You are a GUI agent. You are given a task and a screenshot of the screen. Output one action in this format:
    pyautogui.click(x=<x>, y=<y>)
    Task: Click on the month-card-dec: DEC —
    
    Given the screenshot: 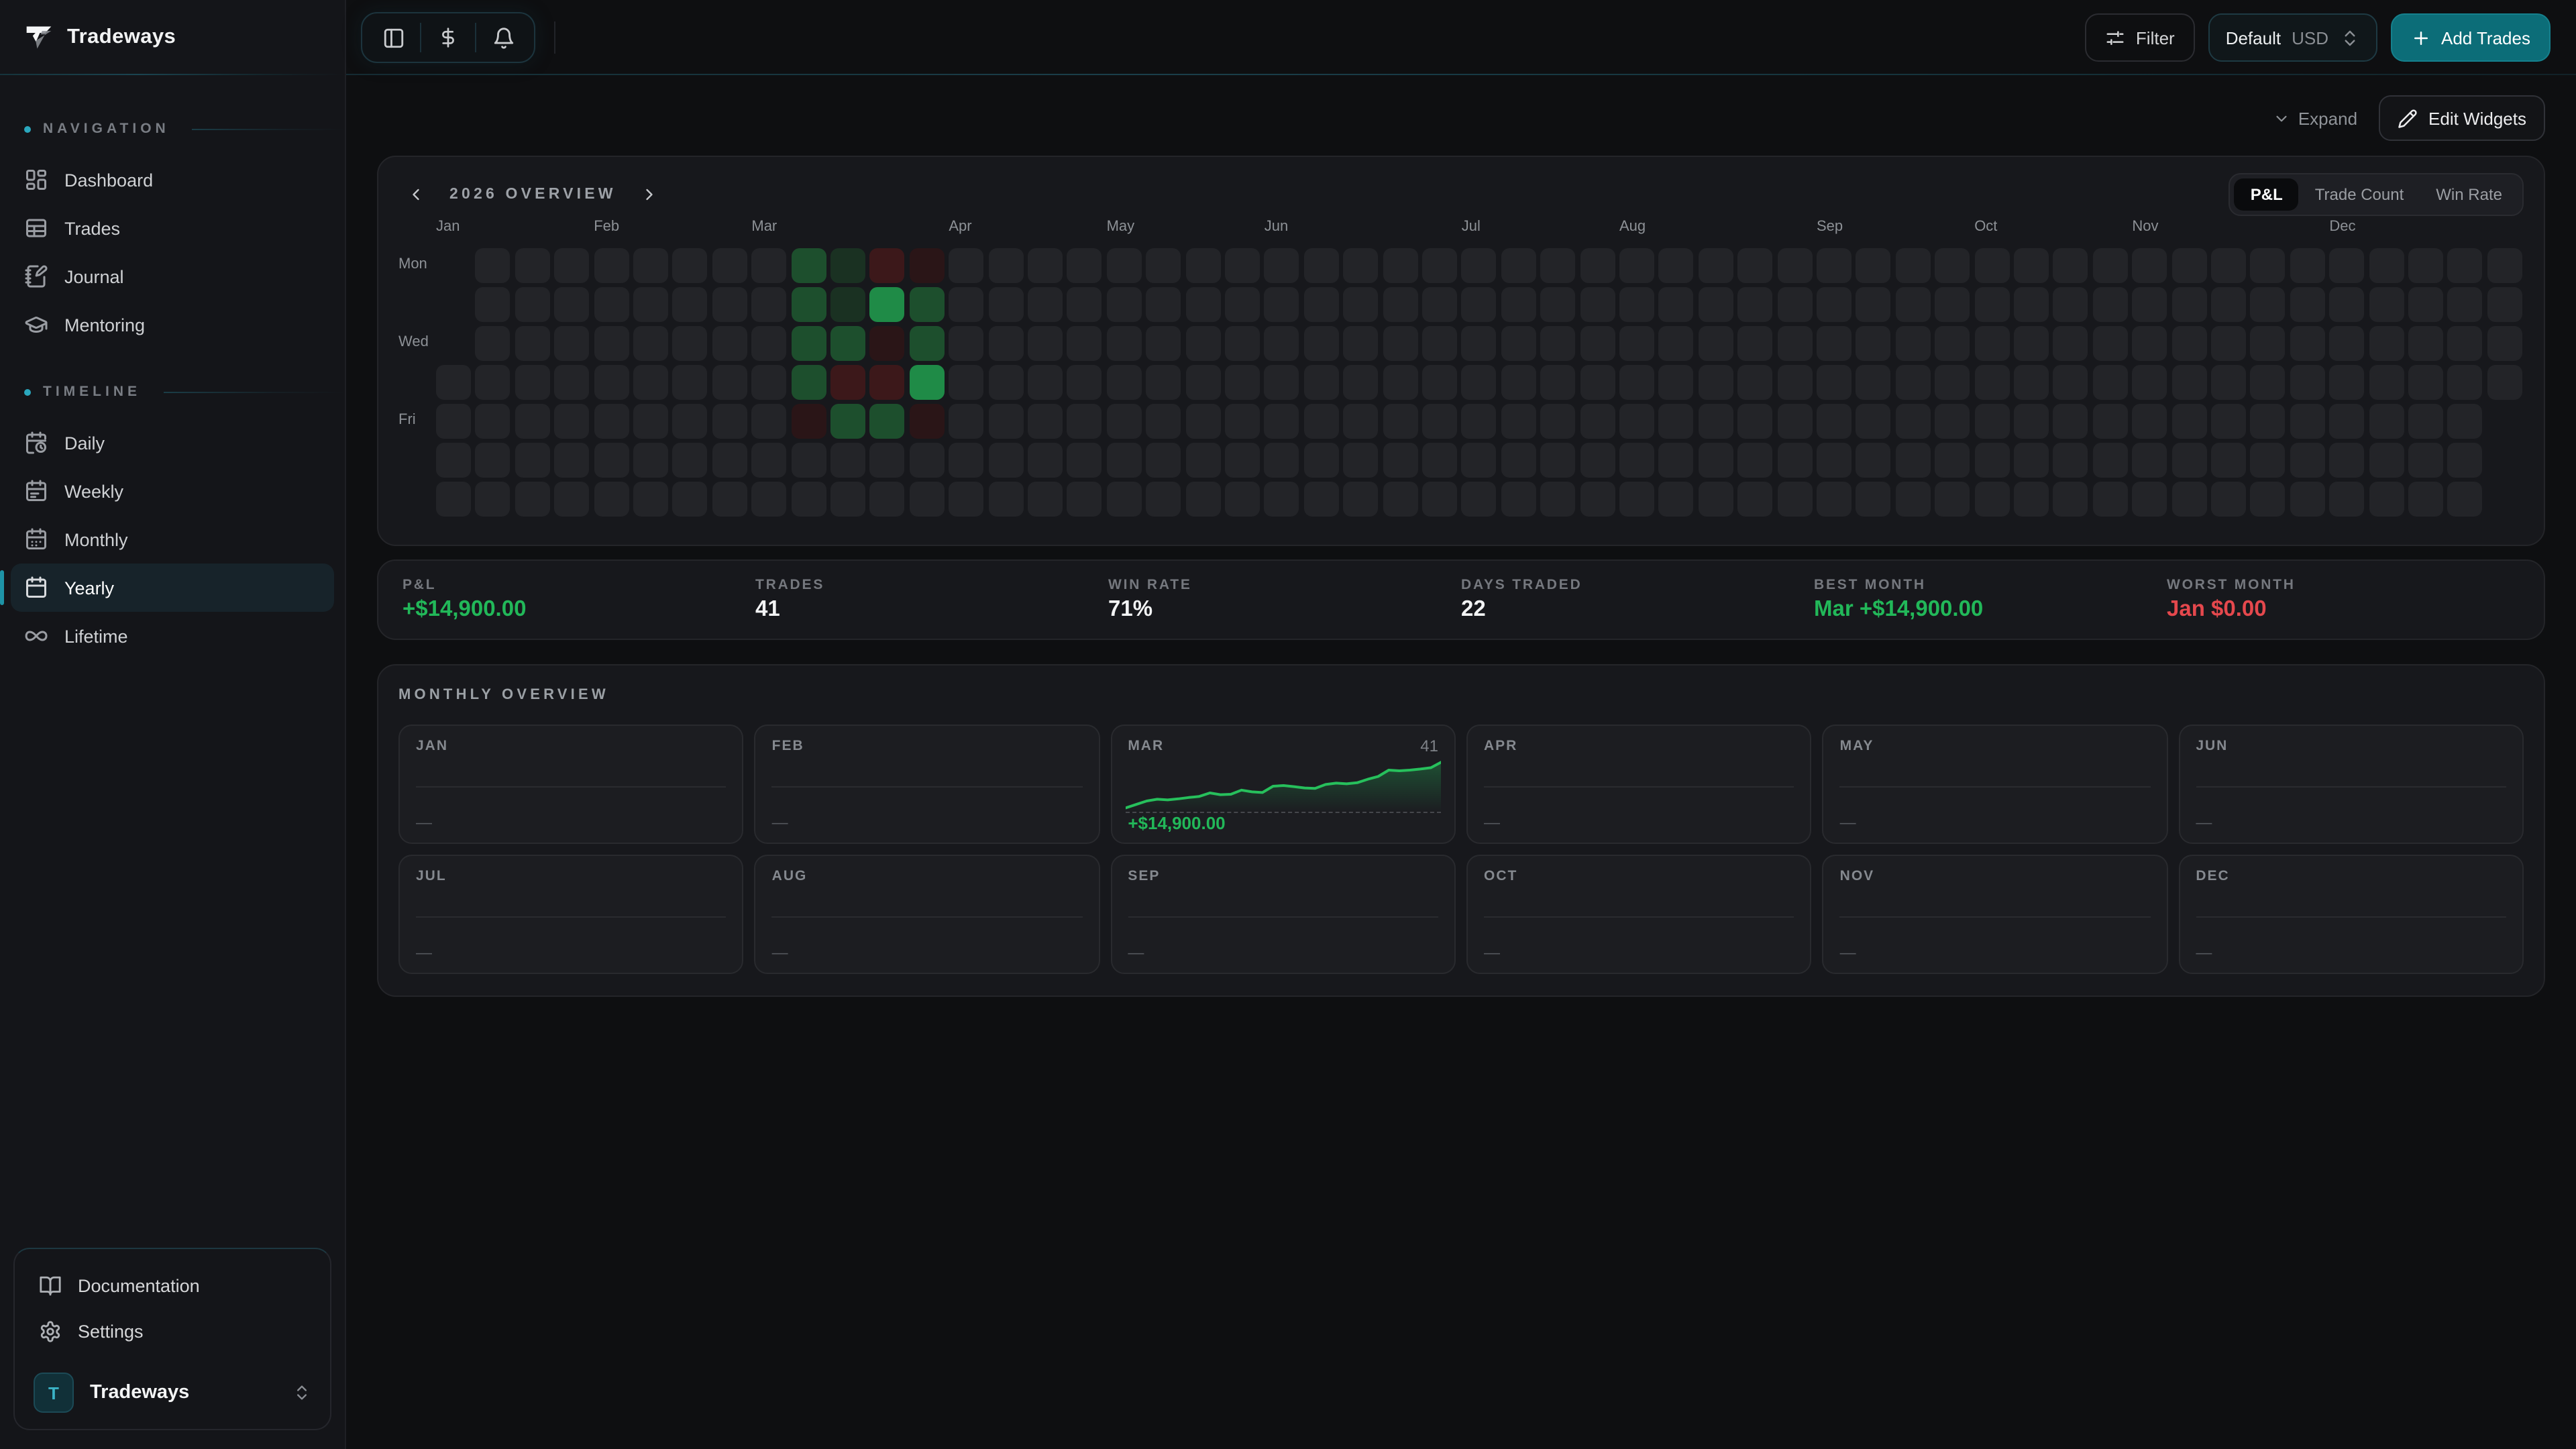 What is the action you would take?
    pyautogui.click(x=2351, y=914)
    